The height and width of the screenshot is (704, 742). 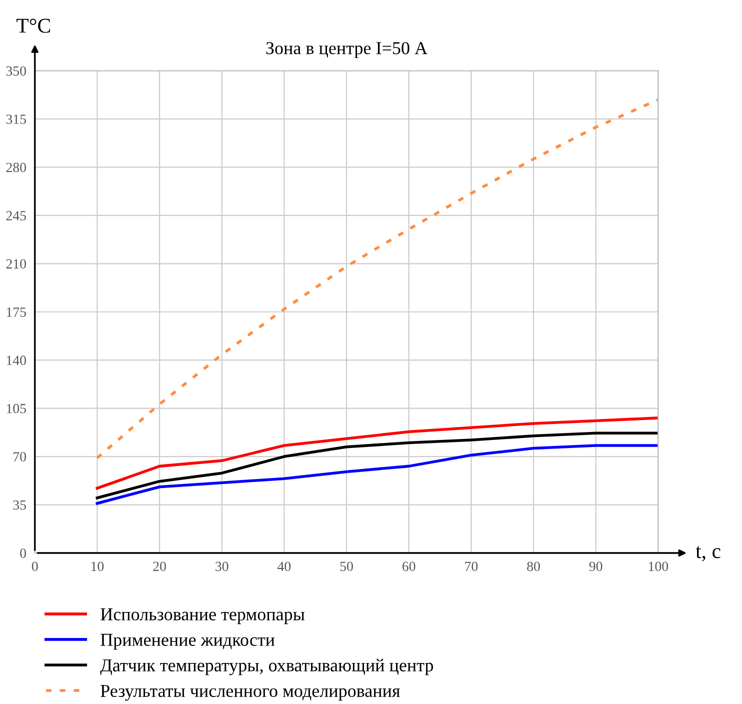 What do you see at coordinates (16, 71) in the screenshot?
I see `y-tick-label: 350` at bounding box center [16, 71].